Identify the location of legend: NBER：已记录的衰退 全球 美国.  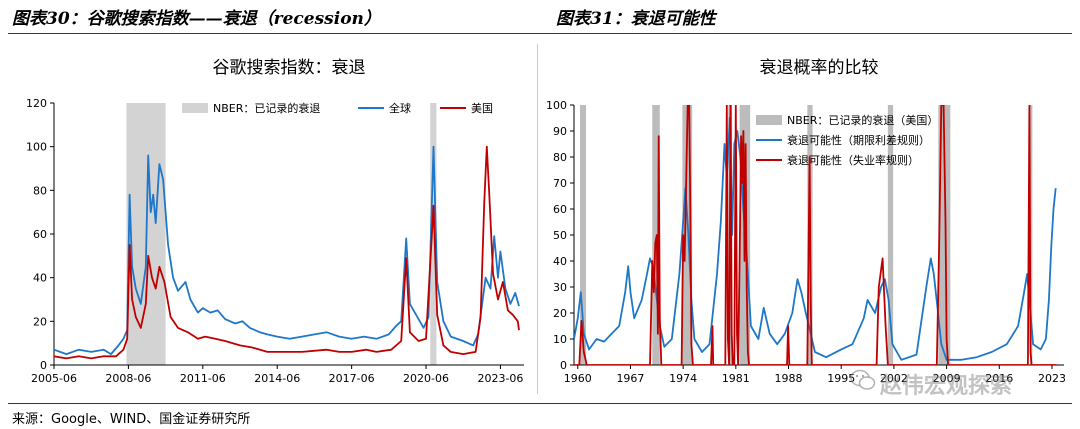
(337, 108).